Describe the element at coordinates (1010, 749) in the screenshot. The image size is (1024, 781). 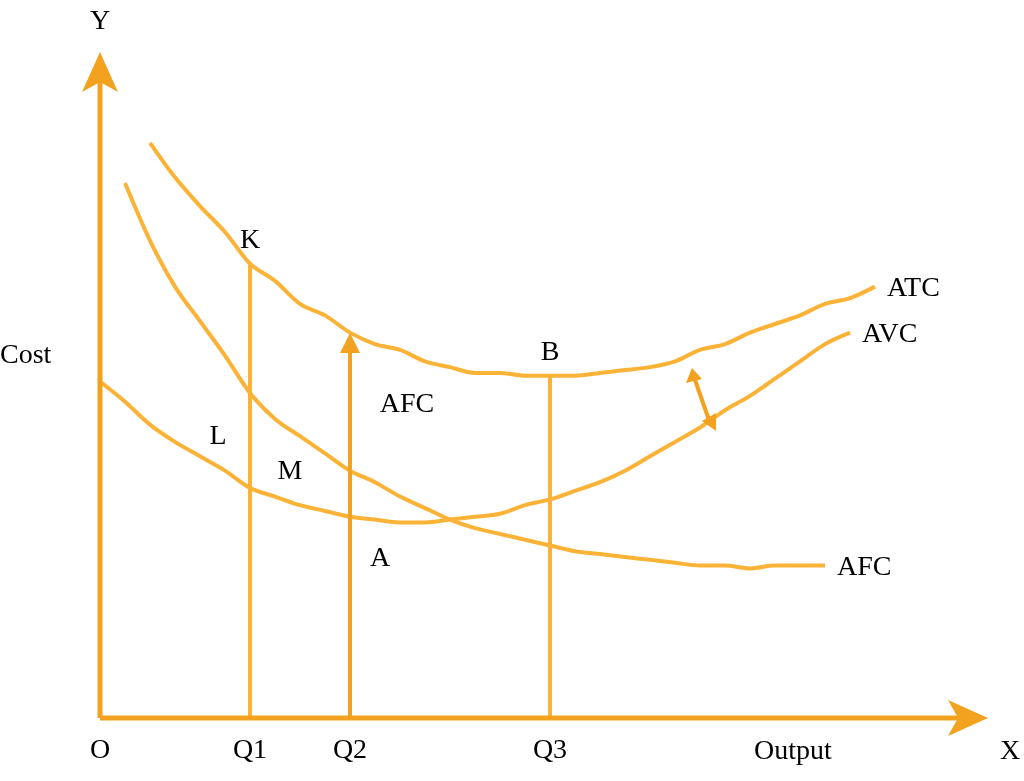
I see `text: X` at that location.